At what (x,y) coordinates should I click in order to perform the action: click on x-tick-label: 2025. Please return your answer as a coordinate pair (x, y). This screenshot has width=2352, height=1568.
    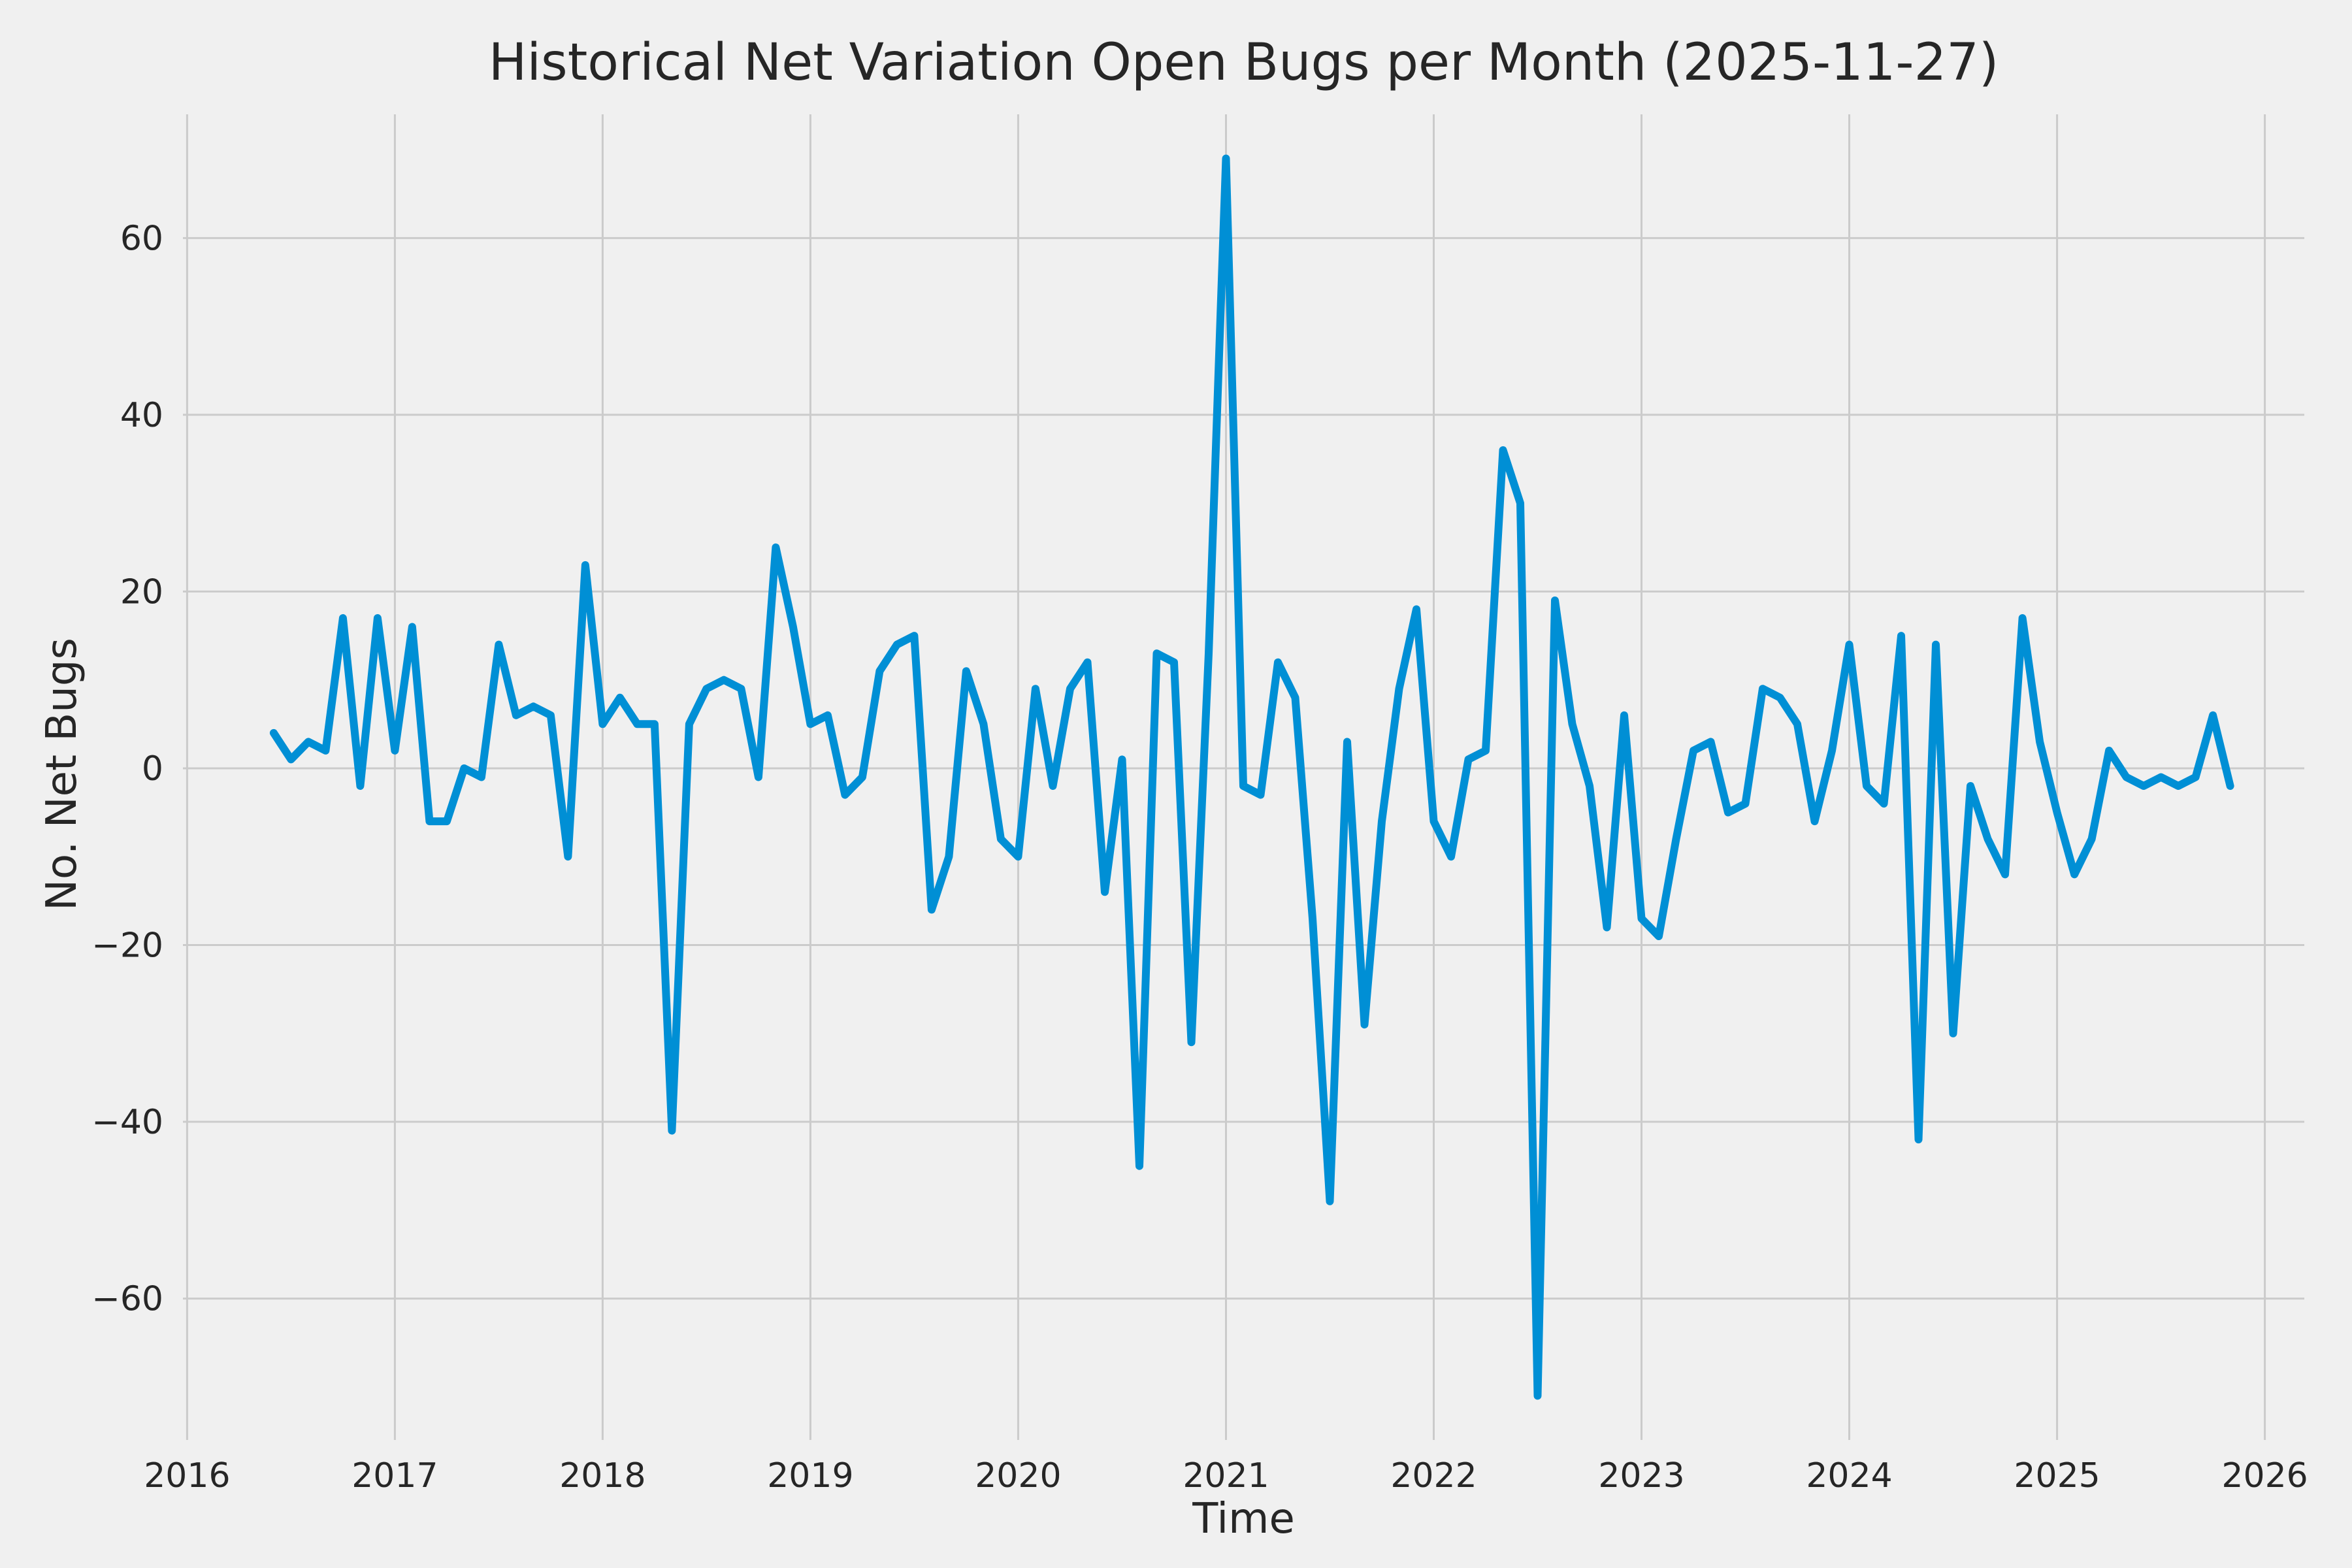
    Looking at the image, I should click on (2057, 1475).